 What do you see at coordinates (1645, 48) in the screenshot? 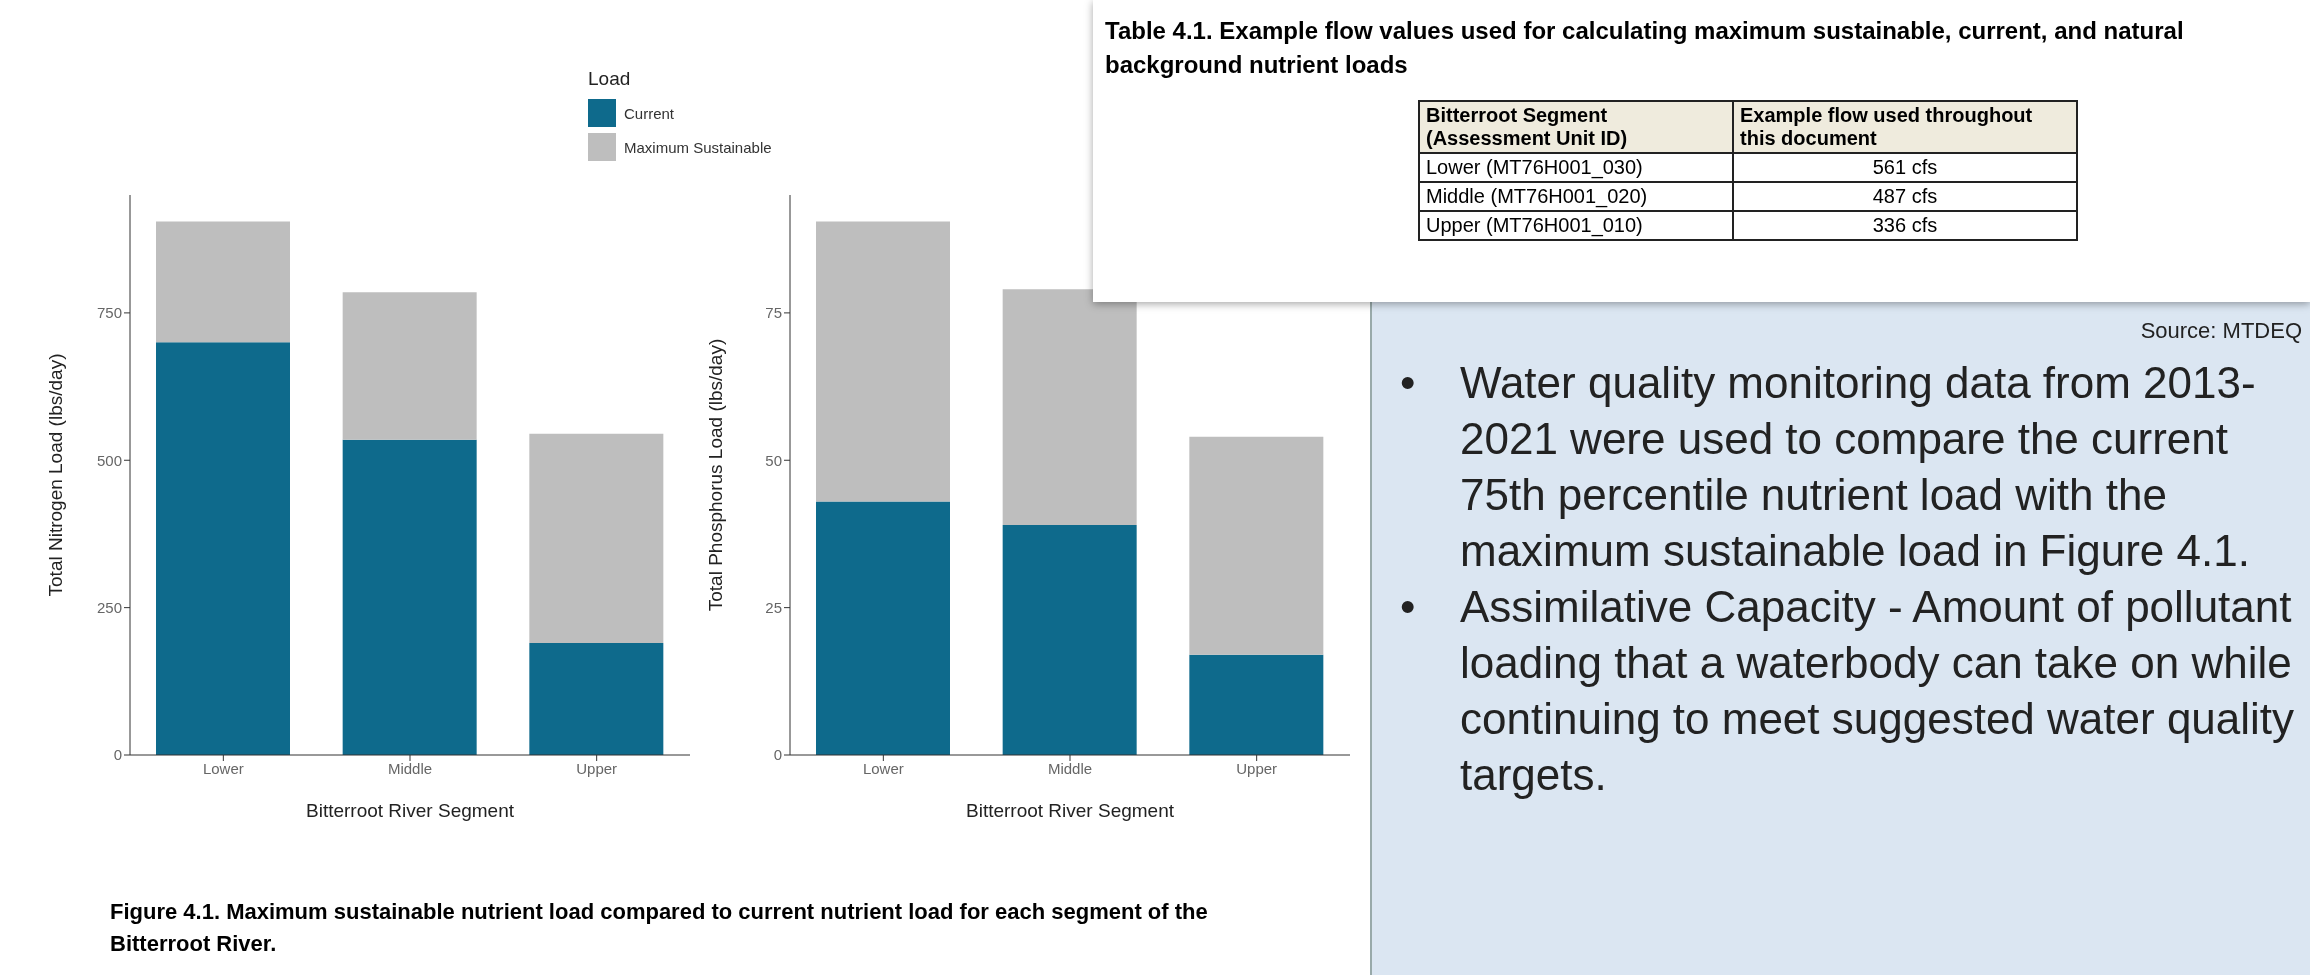
I see `text: Table 4.1. Example flow values used for calculating maximum sustainable, current, and natural background nutrient loads` at bounding box center [1645, 48].